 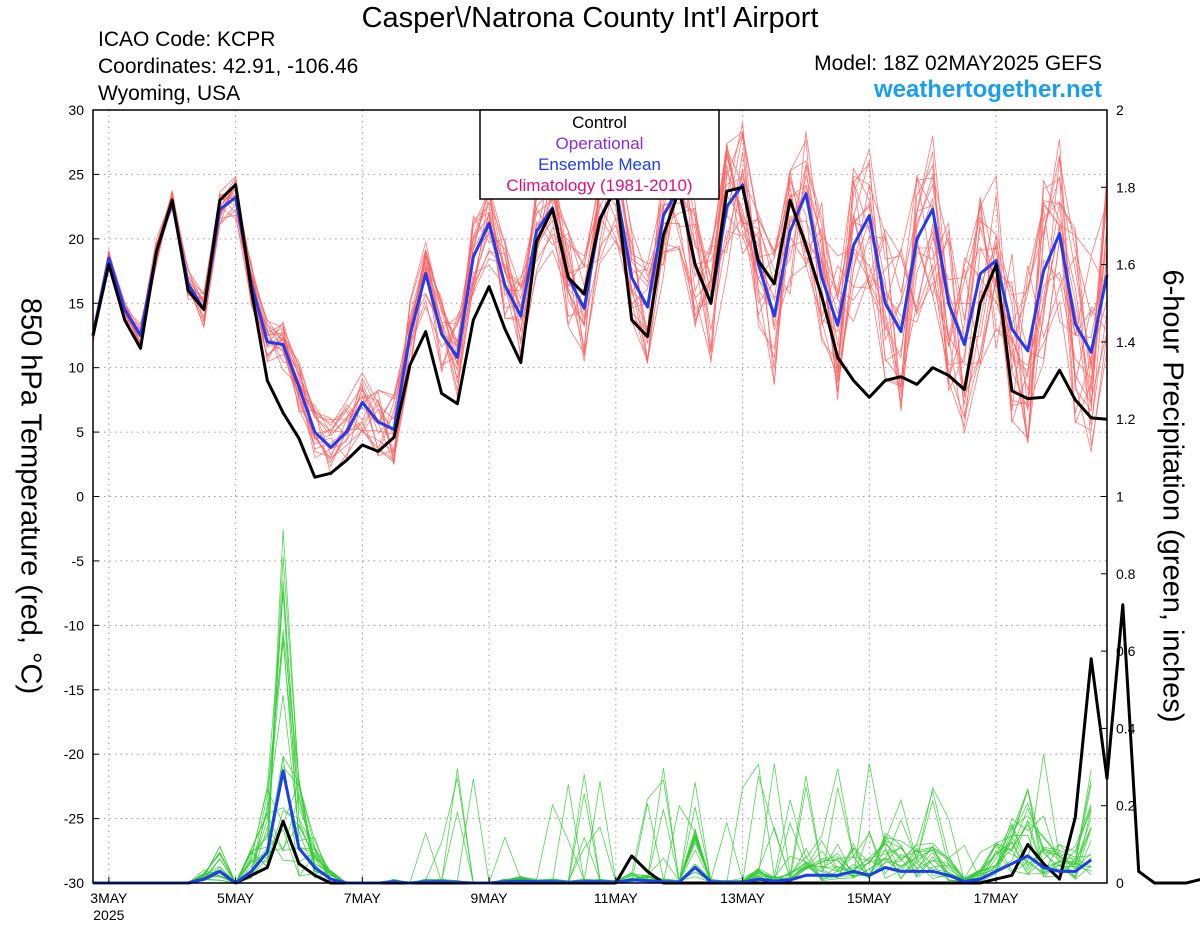 What do you see at coordinates (1120, 883) in the screenshot?
I see `y2-tick-label: 0` at bounding box center [1120, 883].